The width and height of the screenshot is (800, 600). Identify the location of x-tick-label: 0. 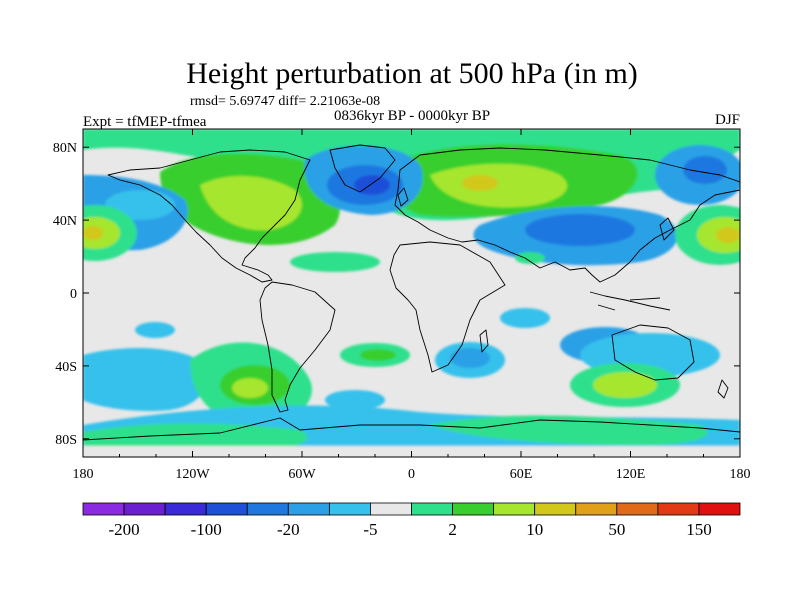
(411, 474).